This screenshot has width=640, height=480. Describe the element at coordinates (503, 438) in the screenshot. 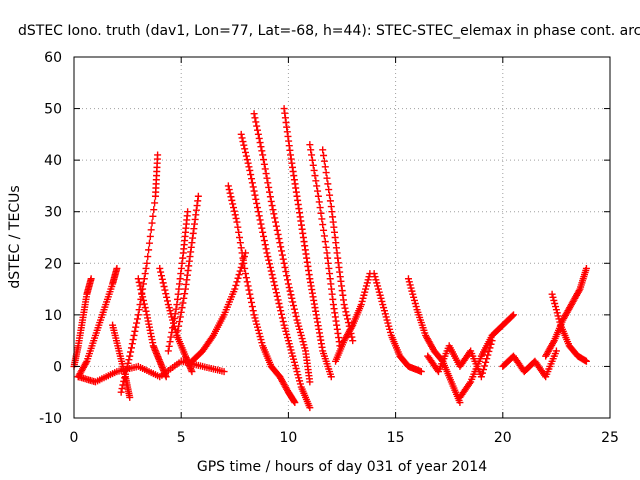

I see `x-tick-label: 20` at that location.